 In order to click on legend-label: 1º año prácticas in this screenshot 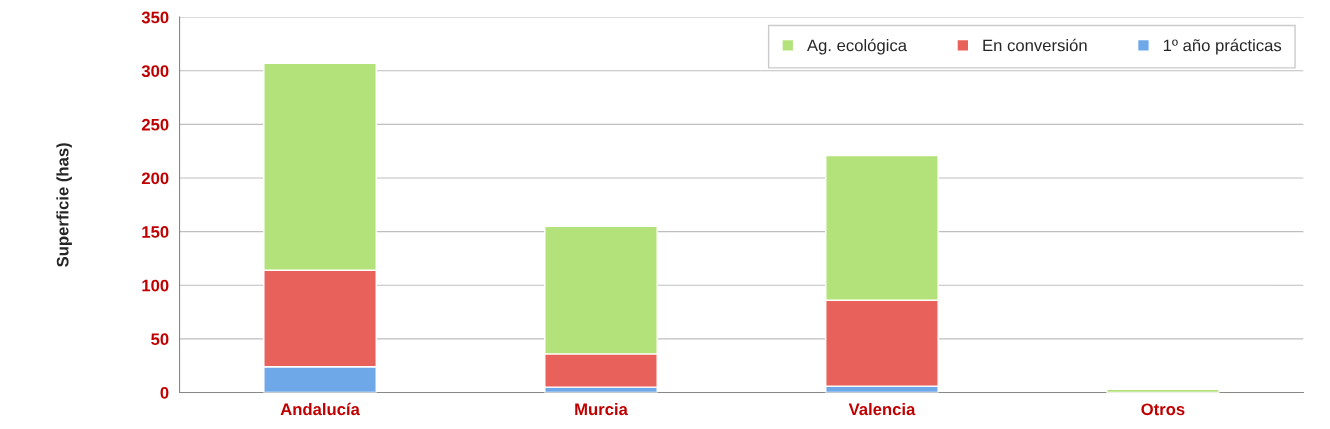, I will do `click(1222, 46)`.